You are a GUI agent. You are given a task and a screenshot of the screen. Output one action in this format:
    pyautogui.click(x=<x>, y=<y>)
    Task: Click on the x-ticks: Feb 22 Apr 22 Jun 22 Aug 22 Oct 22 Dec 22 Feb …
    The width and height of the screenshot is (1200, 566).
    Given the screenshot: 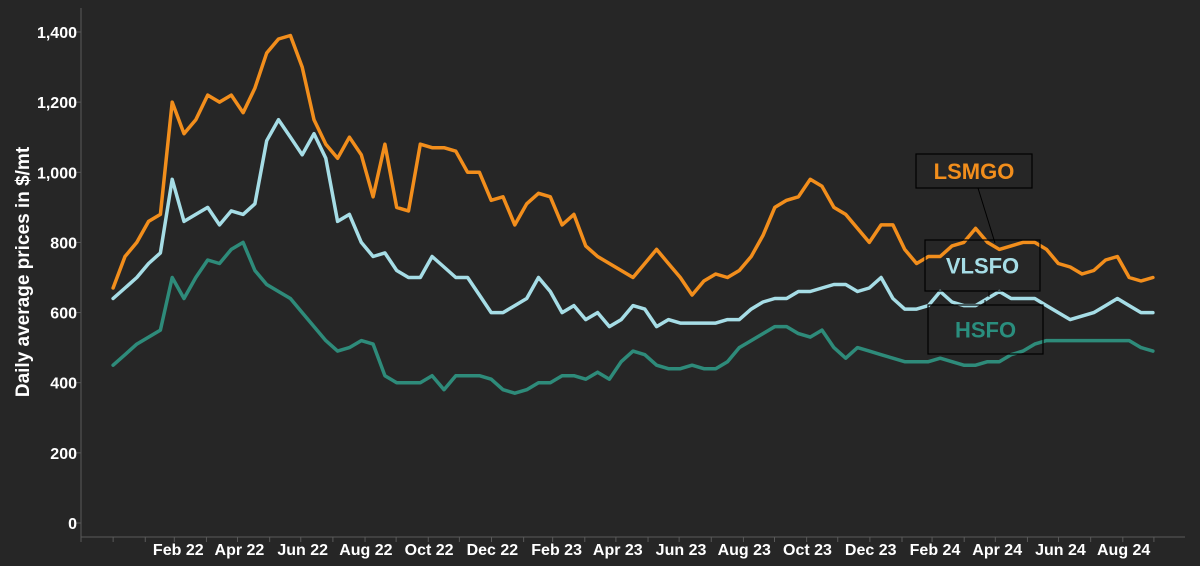 What is the action you would take?
    pyautogui.click(x=617, y=548)
    